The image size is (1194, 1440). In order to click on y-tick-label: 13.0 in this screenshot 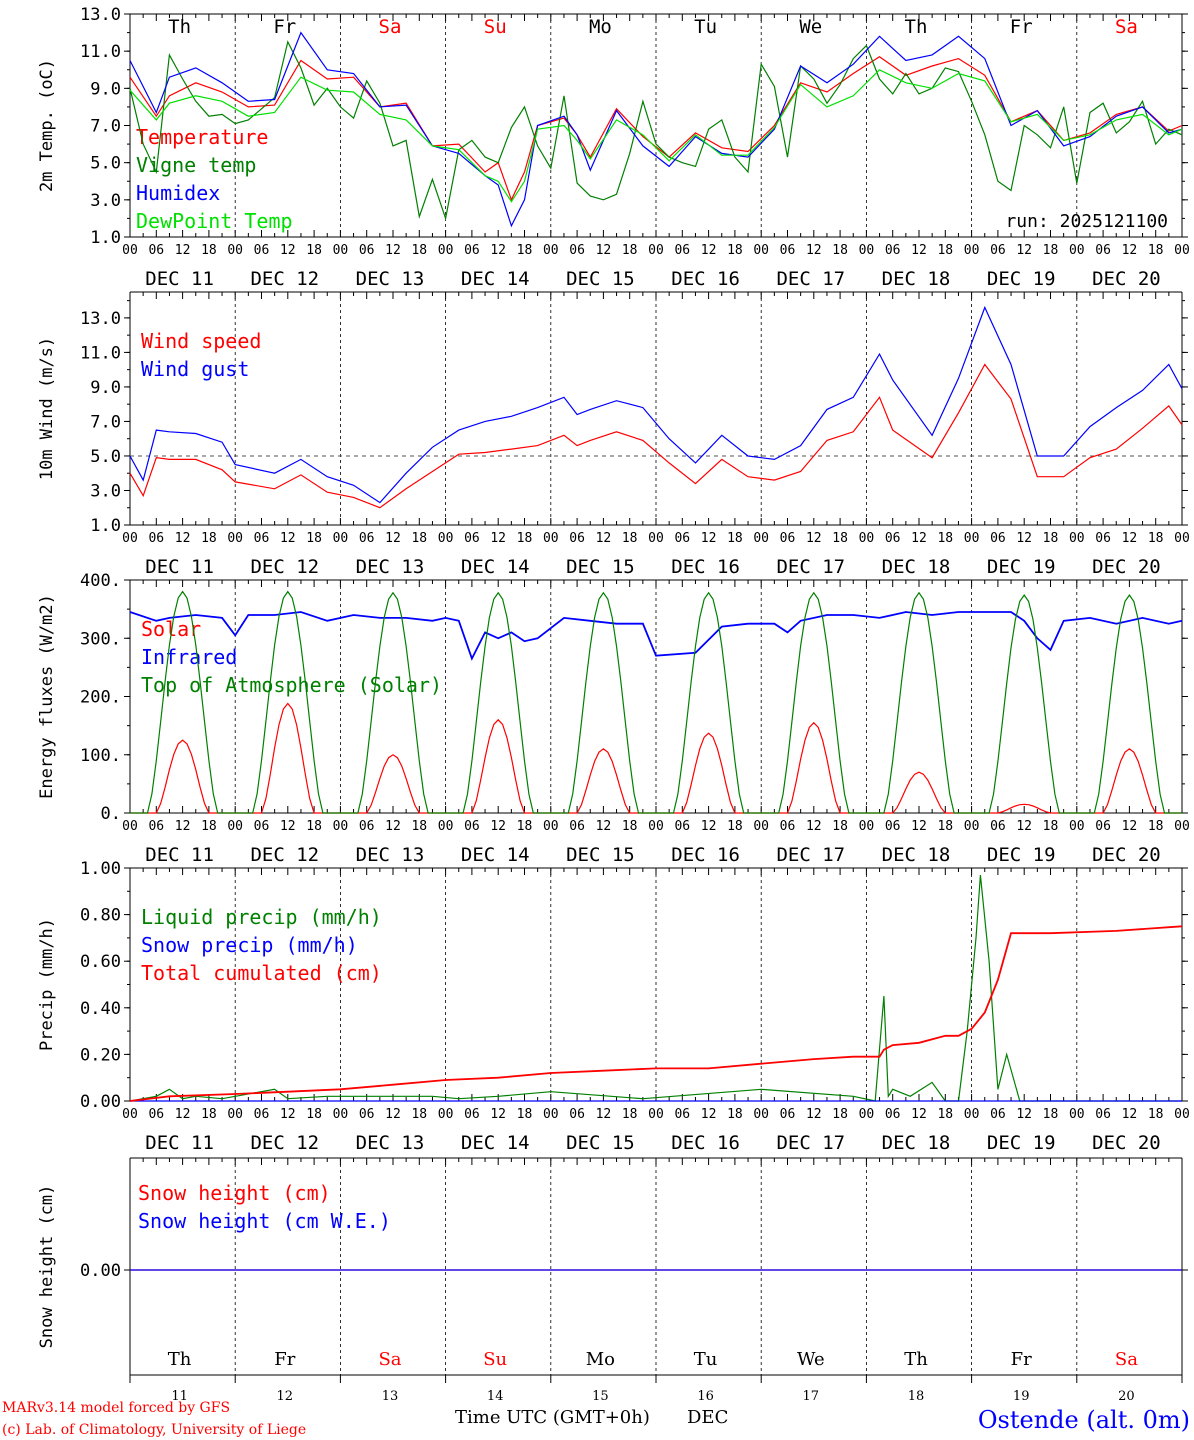, I will do `click(100, 319)`.